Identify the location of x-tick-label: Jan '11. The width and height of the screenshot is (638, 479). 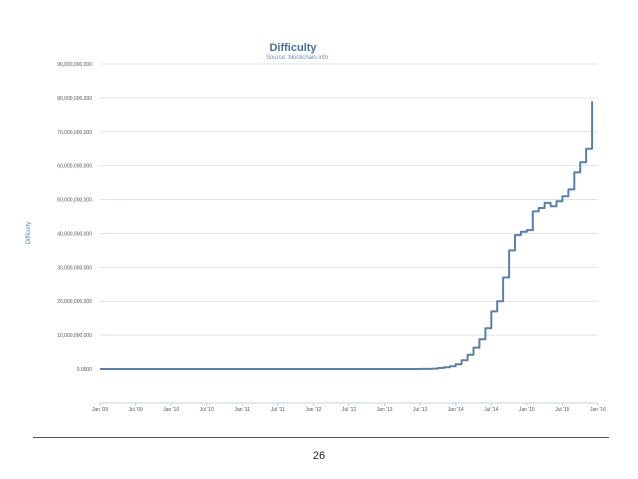
(242, 410).